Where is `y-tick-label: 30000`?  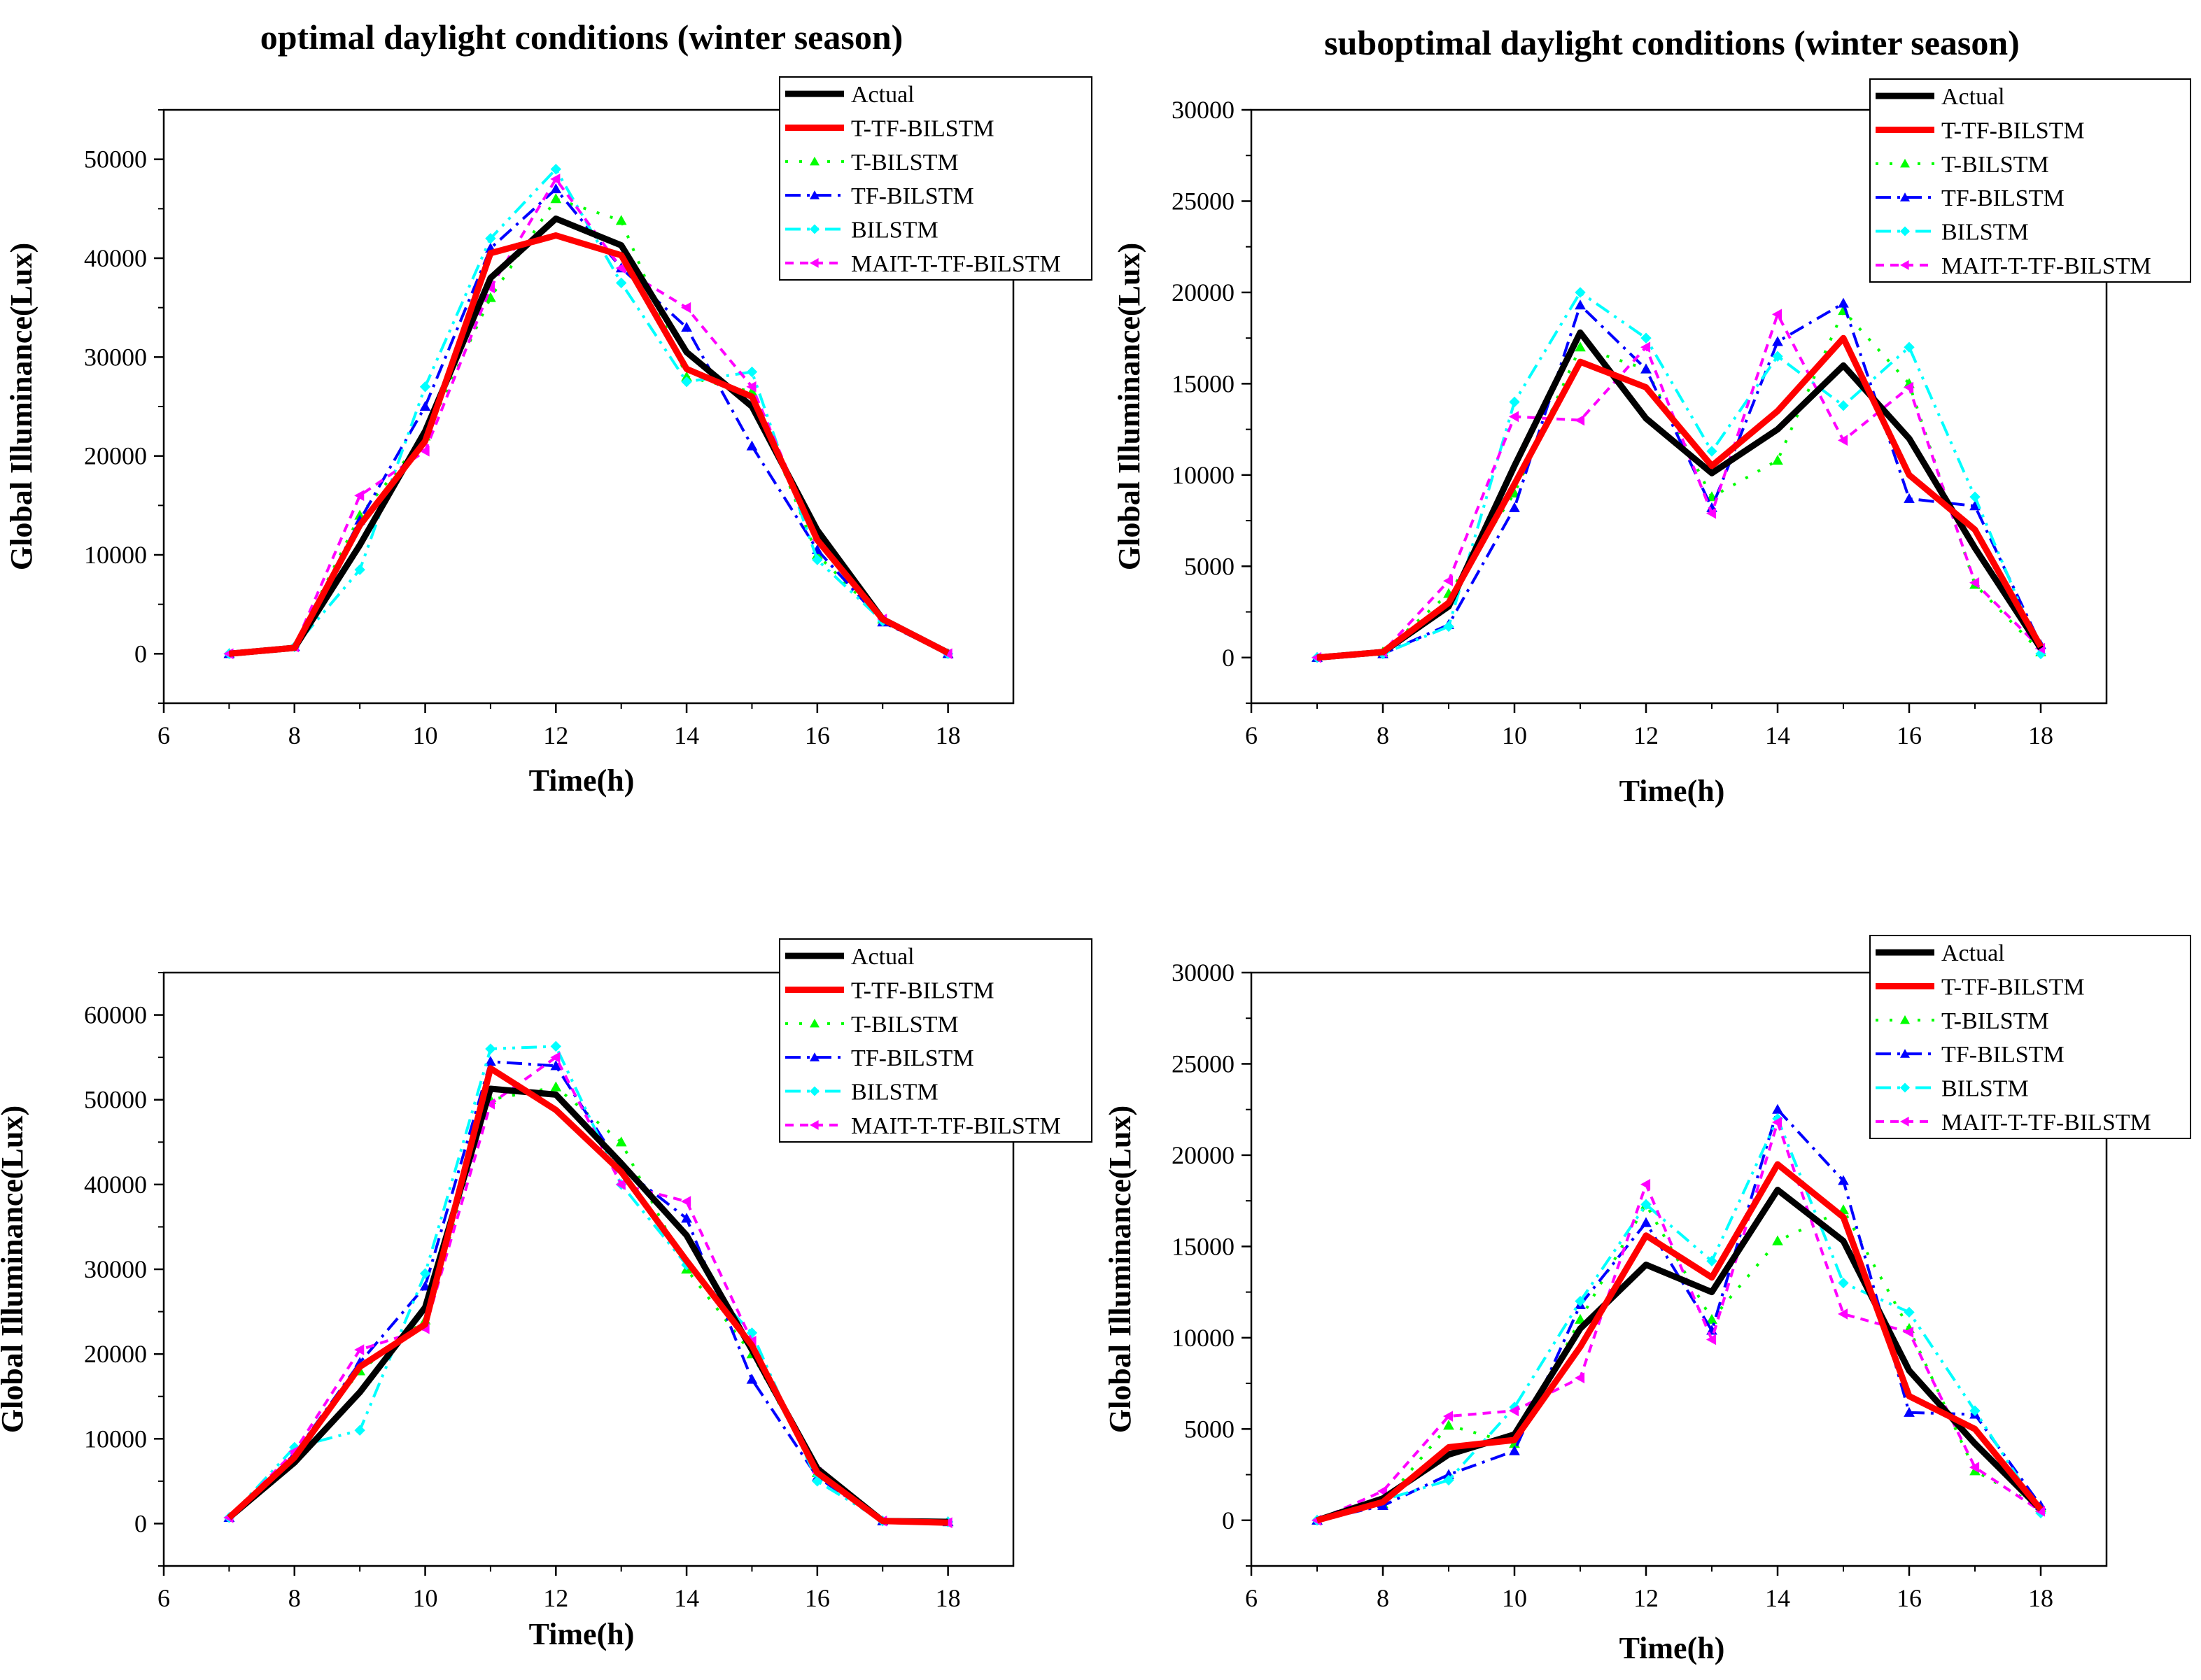
y-tick-label: 30000 is located at coordinates (1203, 973).